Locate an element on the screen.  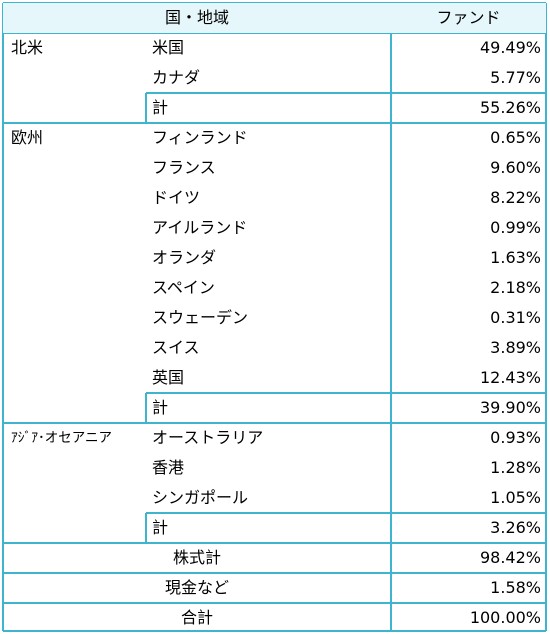
region-label: ｱｼﾞｱ･オセアニア is located at coordinates (61, 438).